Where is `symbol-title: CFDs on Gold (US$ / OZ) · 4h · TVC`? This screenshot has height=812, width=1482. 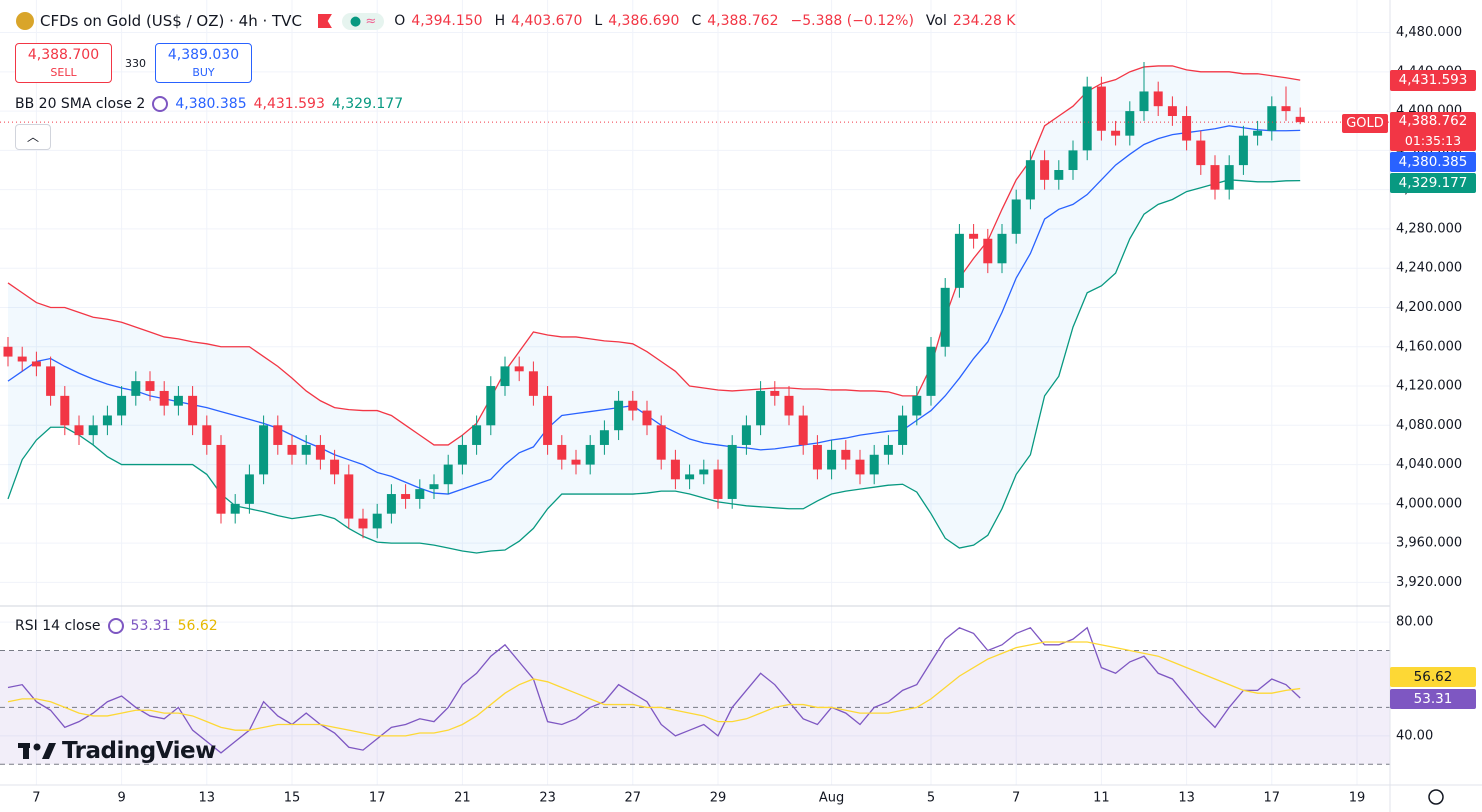 symbol-title: CFDs on Gold (US$ / OZ) · 4h · TVC is located at coordinates (171, 21).